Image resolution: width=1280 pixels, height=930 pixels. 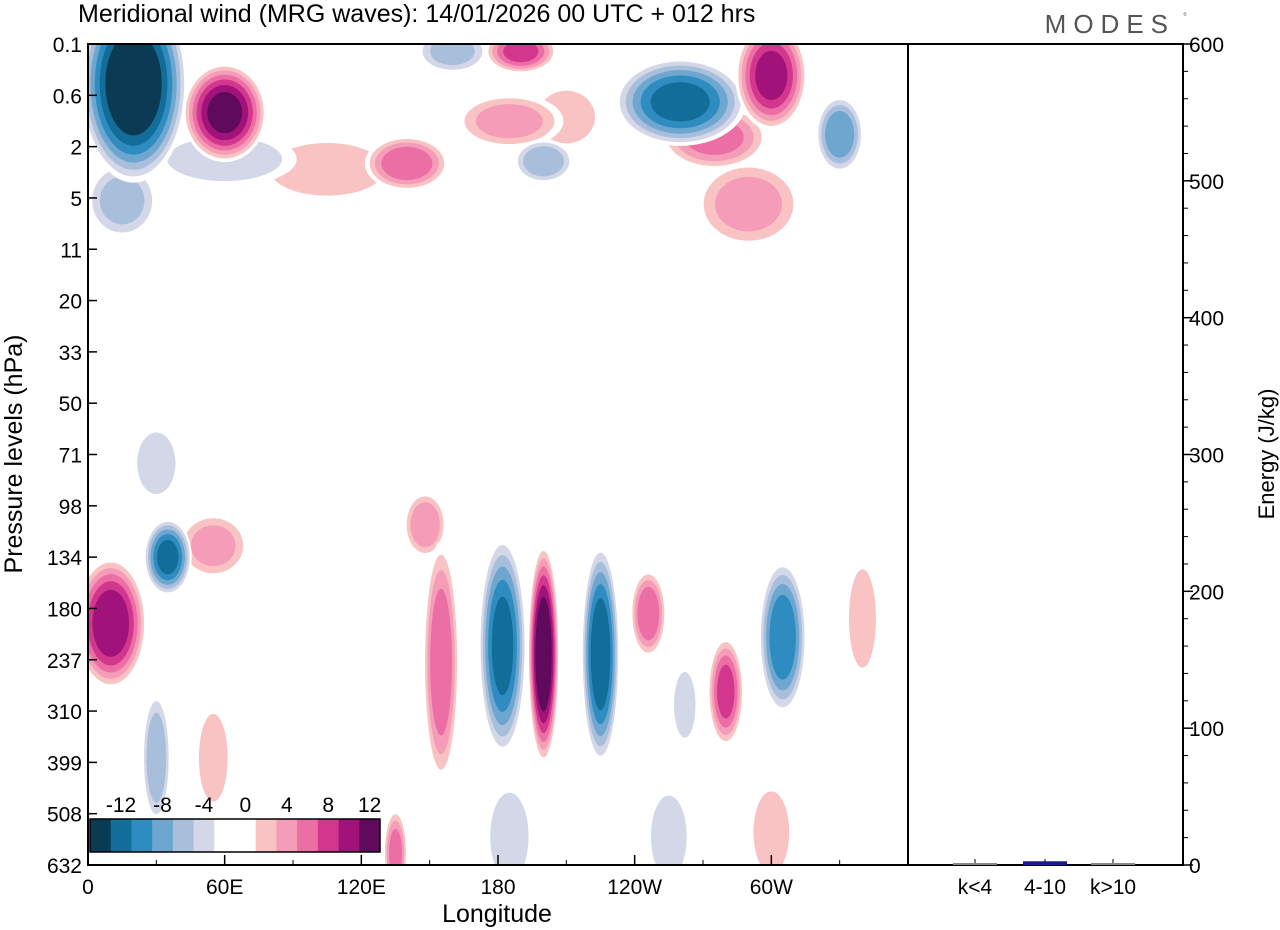 I want to click on colorbar: -12 -8 -4 0 4 8 12, so click(x=235, y=823).